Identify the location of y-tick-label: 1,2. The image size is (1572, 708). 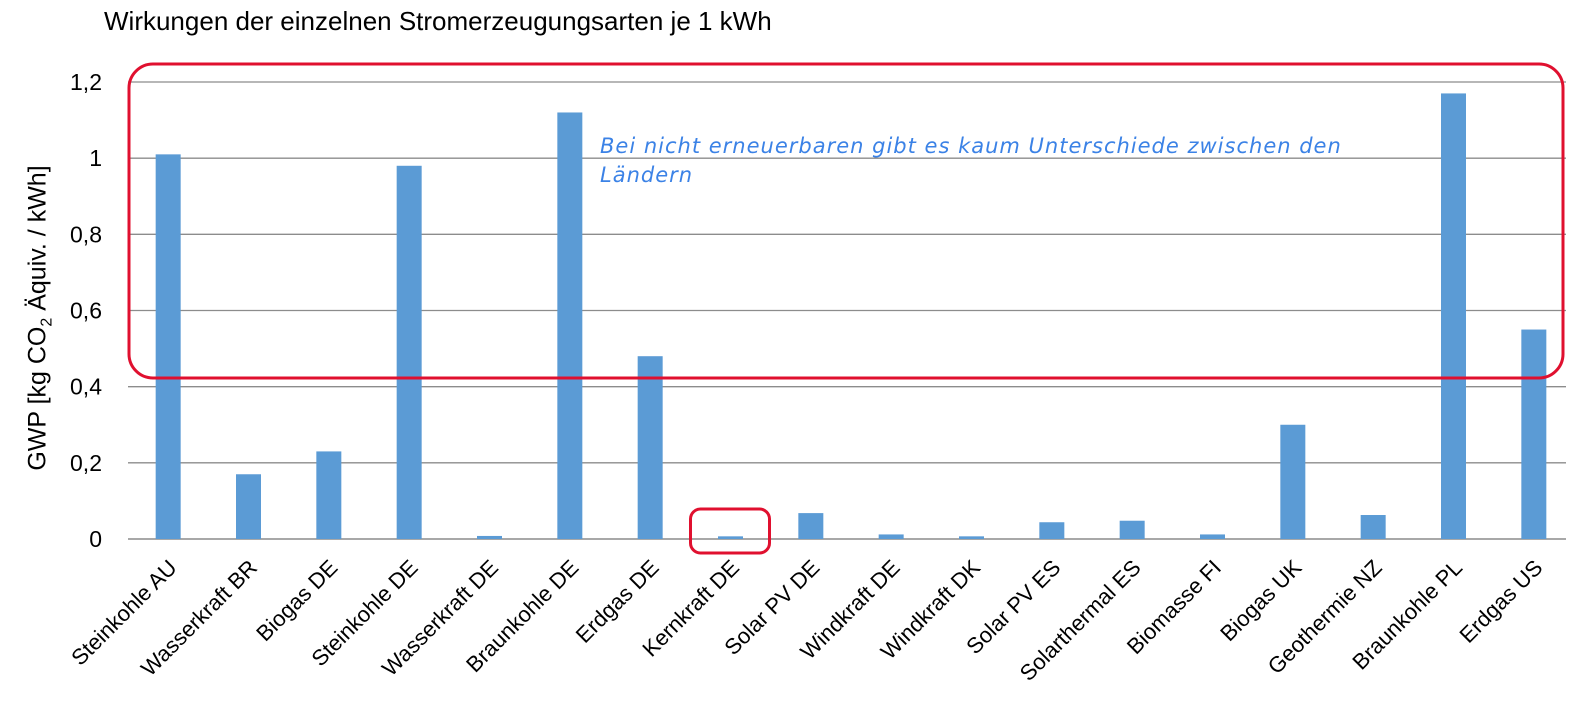
(86, 82).